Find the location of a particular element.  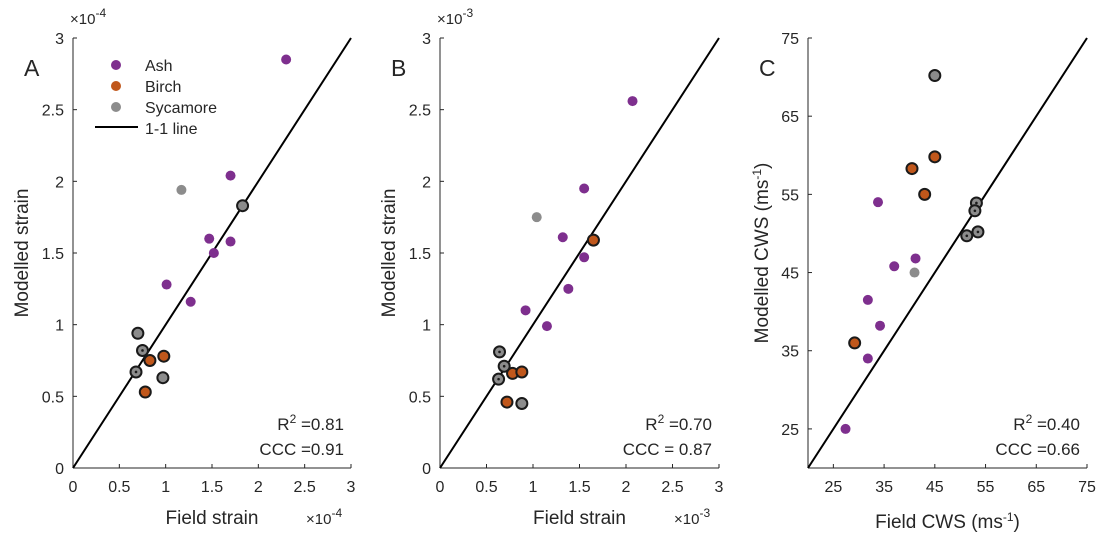

legend-label: Ash is located at coordinates (159, 66).